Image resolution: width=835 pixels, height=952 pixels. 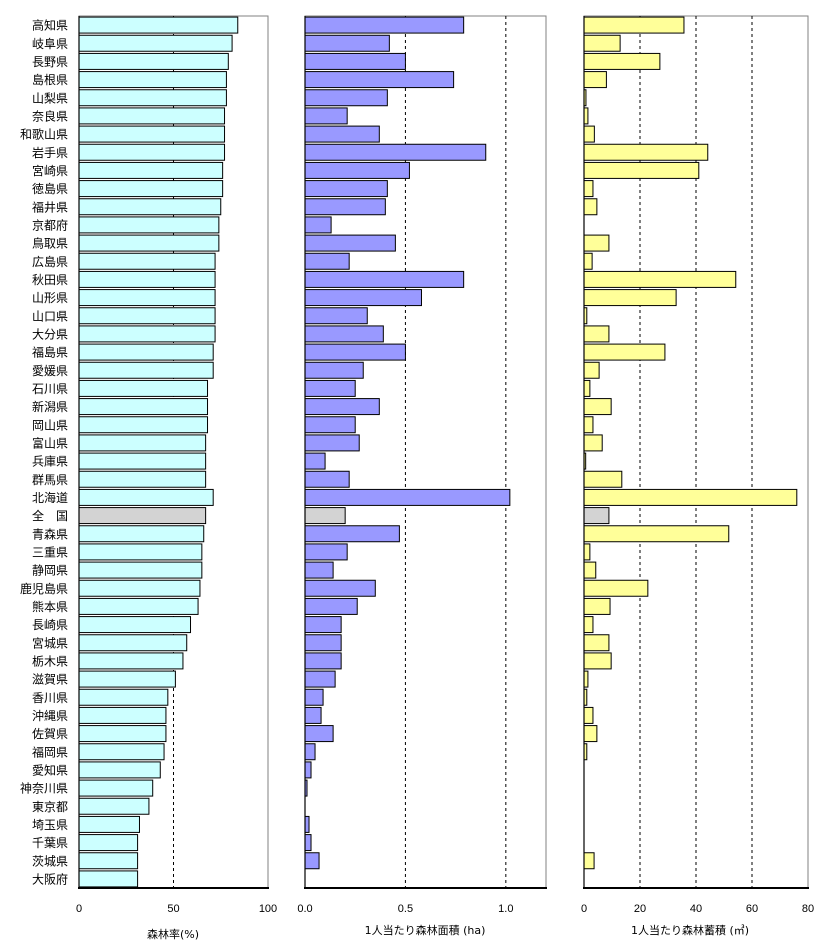 What do you see at coordinates (268, 909) in the screenshot?
I see `x-tick-label: 100` at bounding box center [268, 909].